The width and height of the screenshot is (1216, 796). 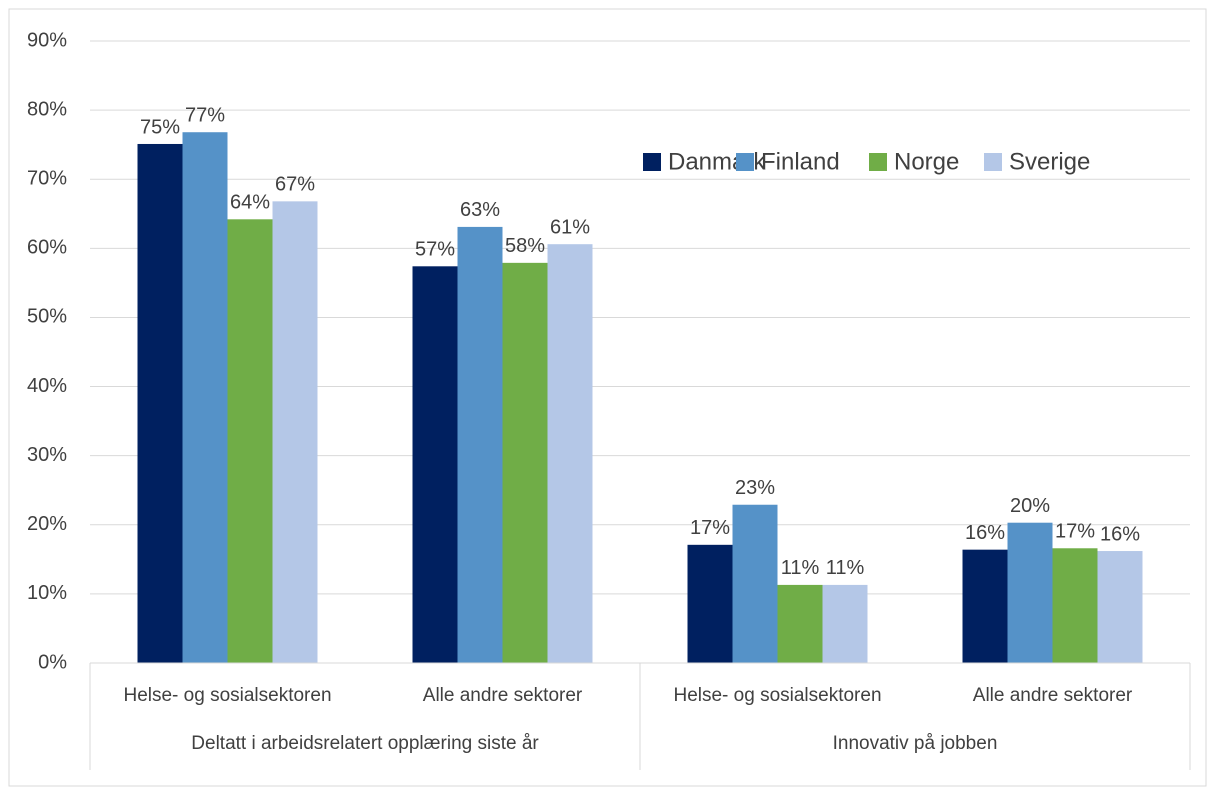 I want to click on value-label: 67%, so click(x=295, y=185).